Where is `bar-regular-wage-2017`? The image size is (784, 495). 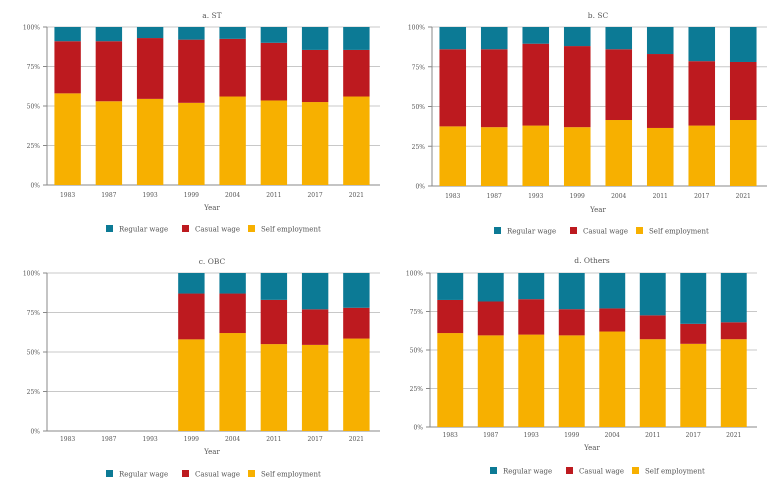 bar-regular-wage-2017 is located at coordinates (315, 291).